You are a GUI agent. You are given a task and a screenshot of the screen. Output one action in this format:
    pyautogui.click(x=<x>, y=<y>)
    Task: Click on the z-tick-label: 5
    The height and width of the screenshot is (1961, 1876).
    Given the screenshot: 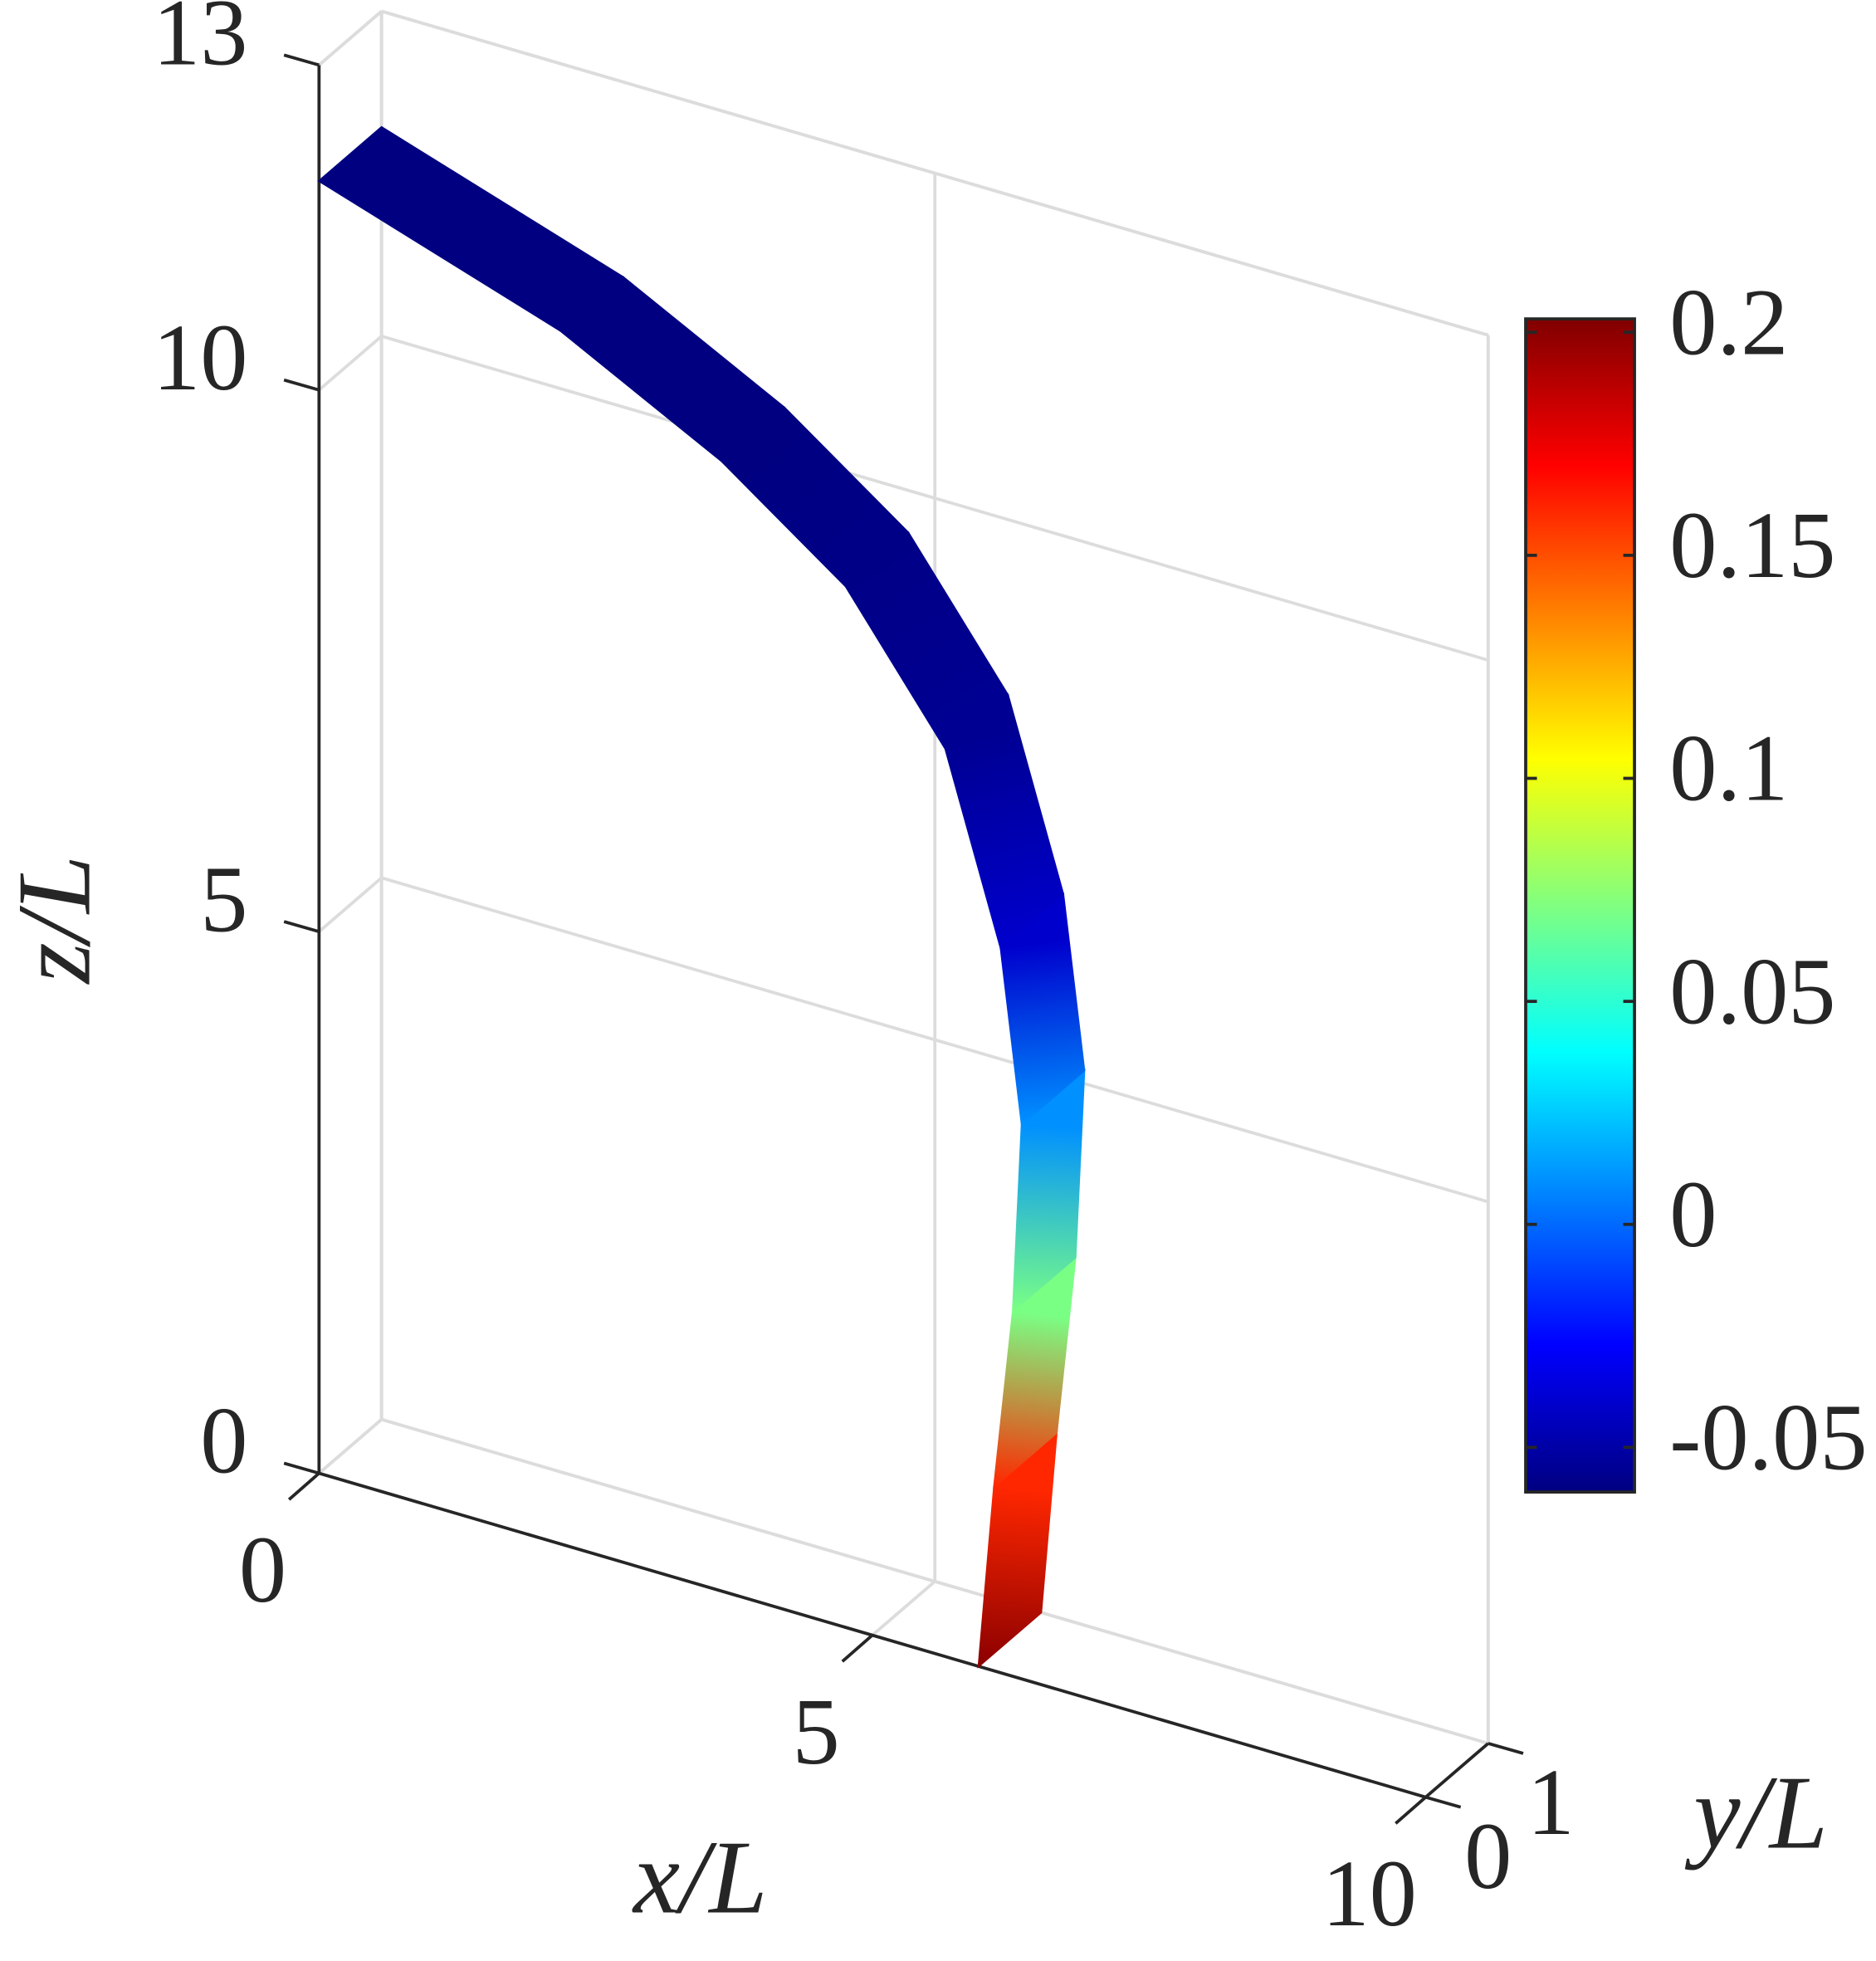 What is the action you would take?
    pyautogui.click(x=224, y=898)
    